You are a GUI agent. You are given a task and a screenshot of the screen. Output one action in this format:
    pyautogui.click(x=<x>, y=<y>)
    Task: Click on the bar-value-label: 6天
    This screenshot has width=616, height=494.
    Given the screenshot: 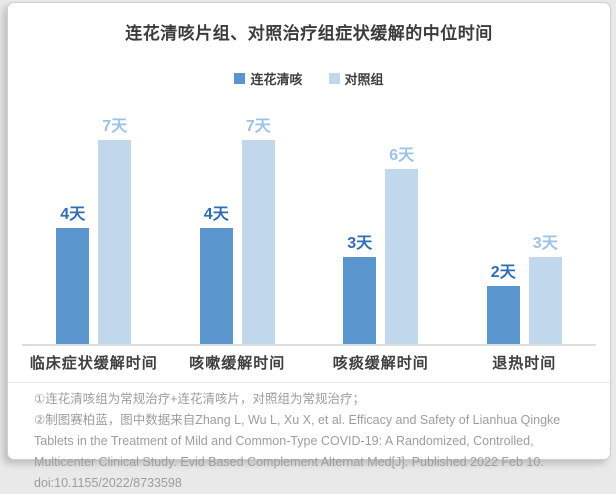 What is the action you would take?
    pyautogui.click(x=402, y=155)
    